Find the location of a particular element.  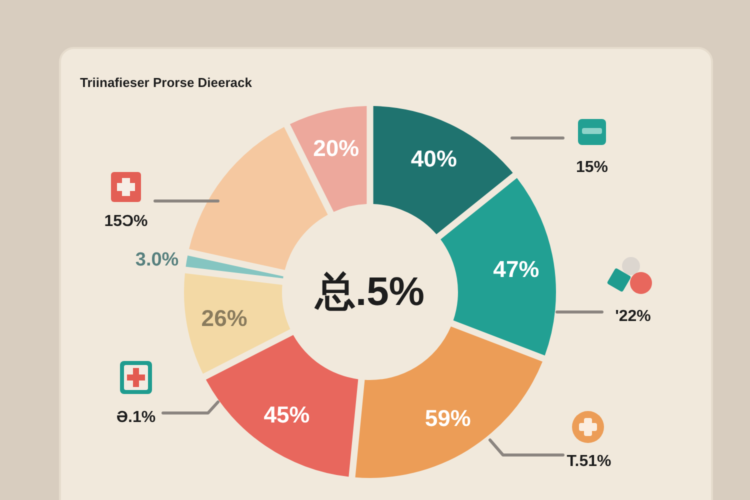

text: 15Ͻ% is located at coordinates (126, 221).